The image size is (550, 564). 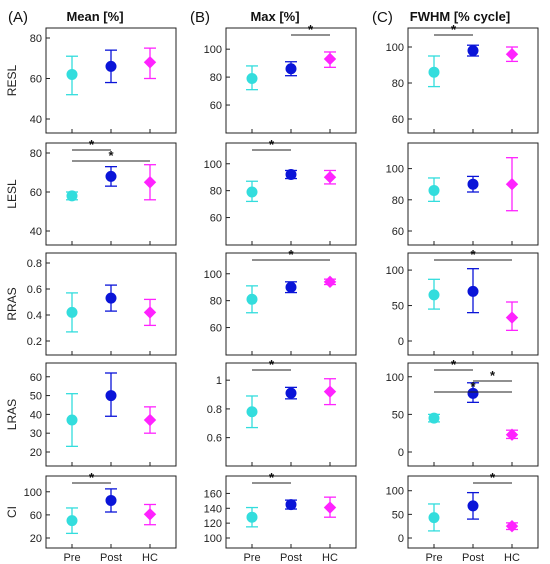 I want to click on subplot-2-2-point-pre, so click(x=434, y=295).